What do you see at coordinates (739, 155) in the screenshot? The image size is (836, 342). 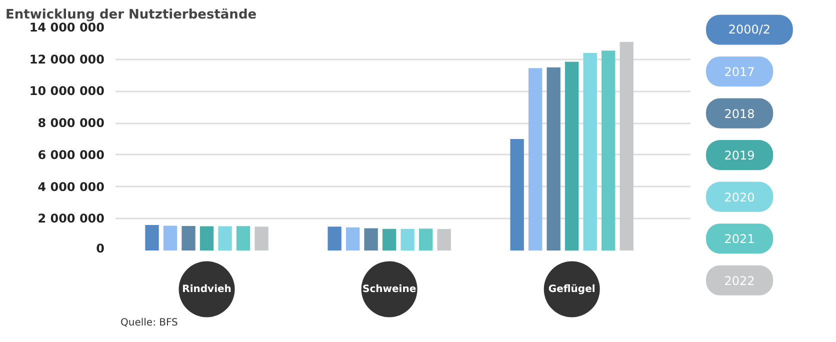 I see `text: 2019` at bounding box center [739, 155].